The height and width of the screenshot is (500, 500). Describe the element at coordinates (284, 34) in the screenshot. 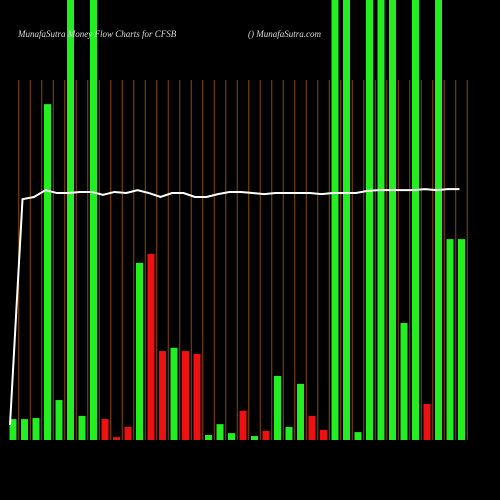

I see `chart-subtitle: () MunafaSutra.com` at that location.